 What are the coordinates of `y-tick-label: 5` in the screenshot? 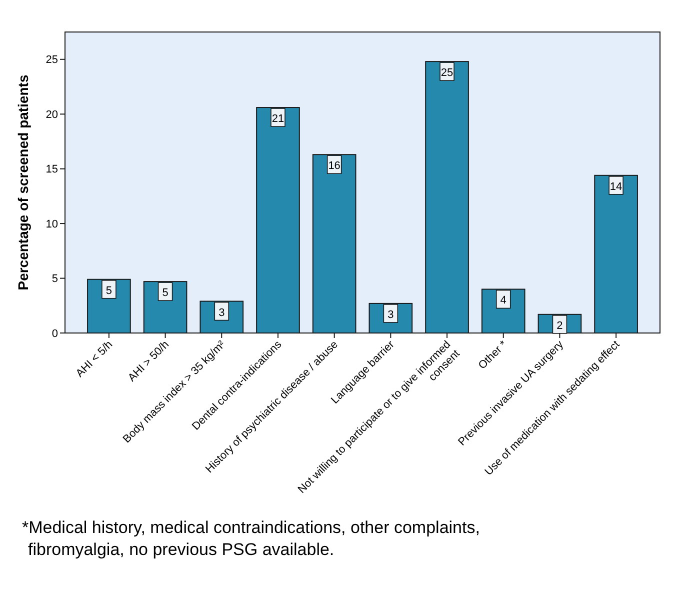 It's located at (55, 279).